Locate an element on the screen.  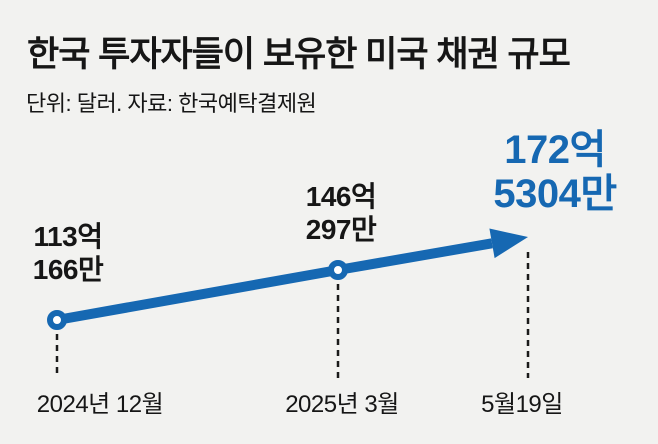
chart-title: 한국 투자자들이 보유한 미국 채권 규모 is located at coordinates (299, 54).